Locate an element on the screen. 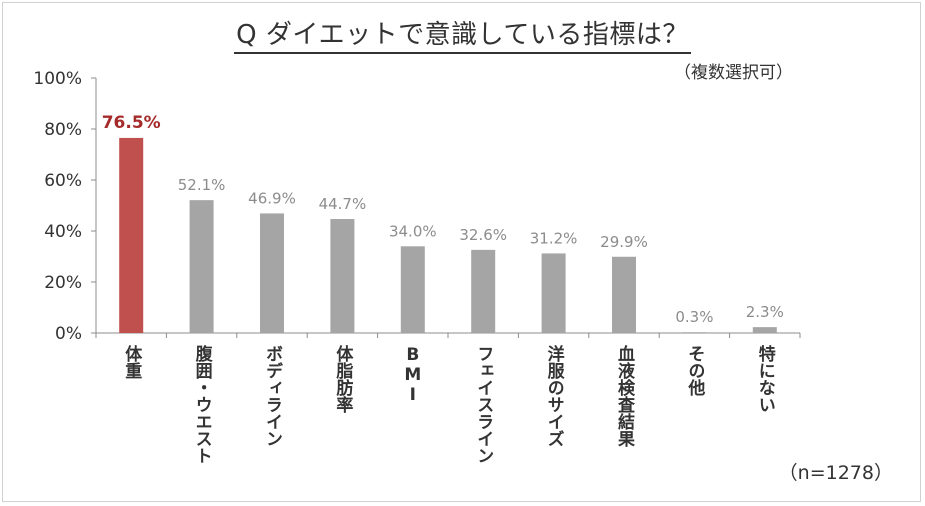 This screenshot has height=506, width=925. y-tick-label: 60% is located at coordinates (63, 181).